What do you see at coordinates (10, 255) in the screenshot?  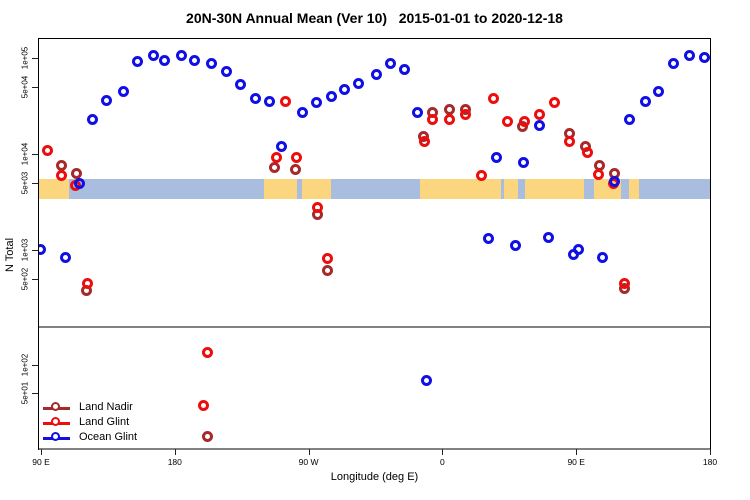 I see `y-axis-title: N Total` at bounding box center [10, 255].